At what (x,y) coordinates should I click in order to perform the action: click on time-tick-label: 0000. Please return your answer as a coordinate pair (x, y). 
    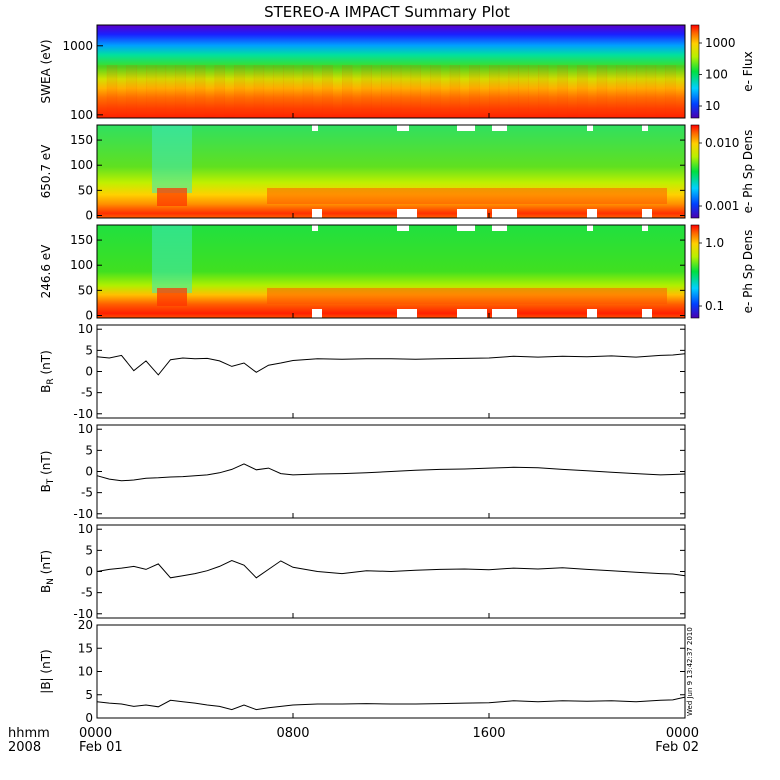
    Looking at the image, I should click on (95, 733).